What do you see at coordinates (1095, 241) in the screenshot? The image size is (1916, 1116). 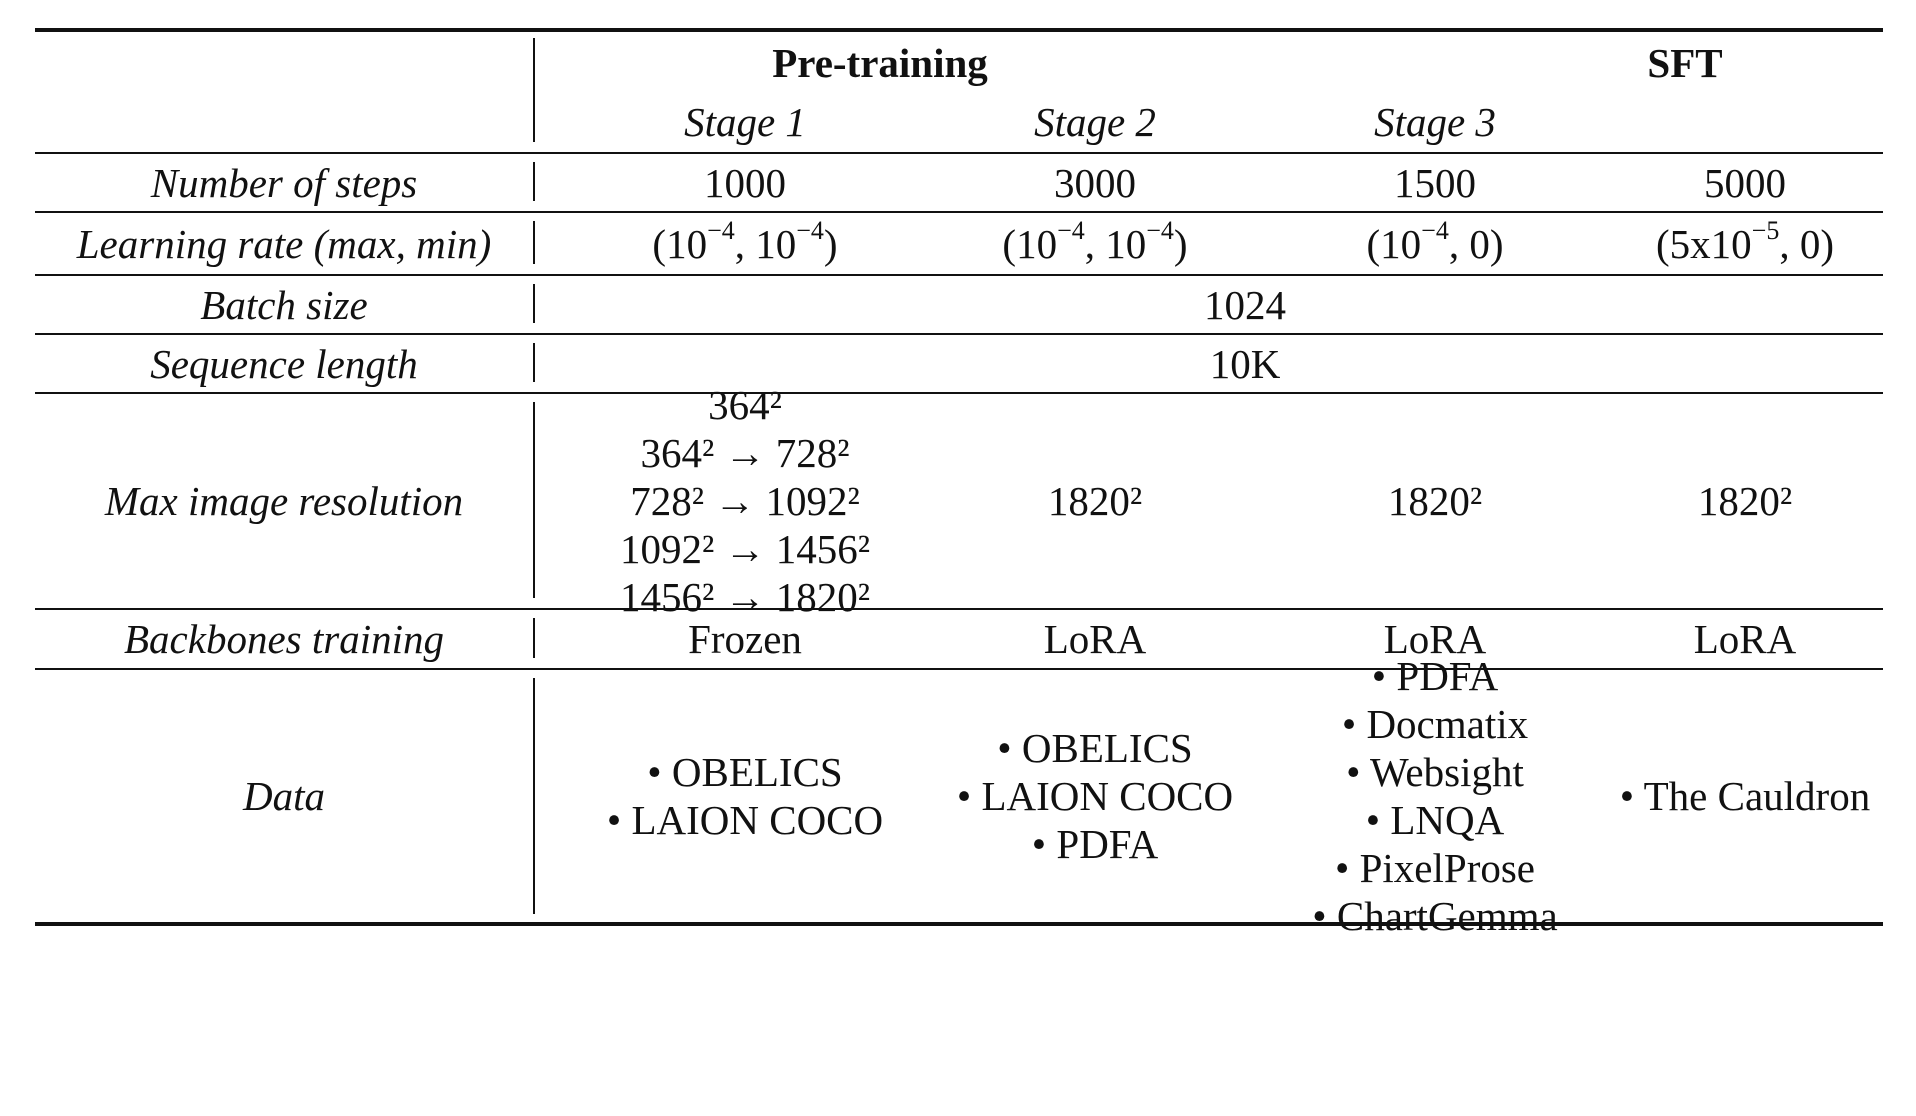 I see `learning-rate-stage-2: (10−4, 10−4)` at bounding box center [1095, 241].